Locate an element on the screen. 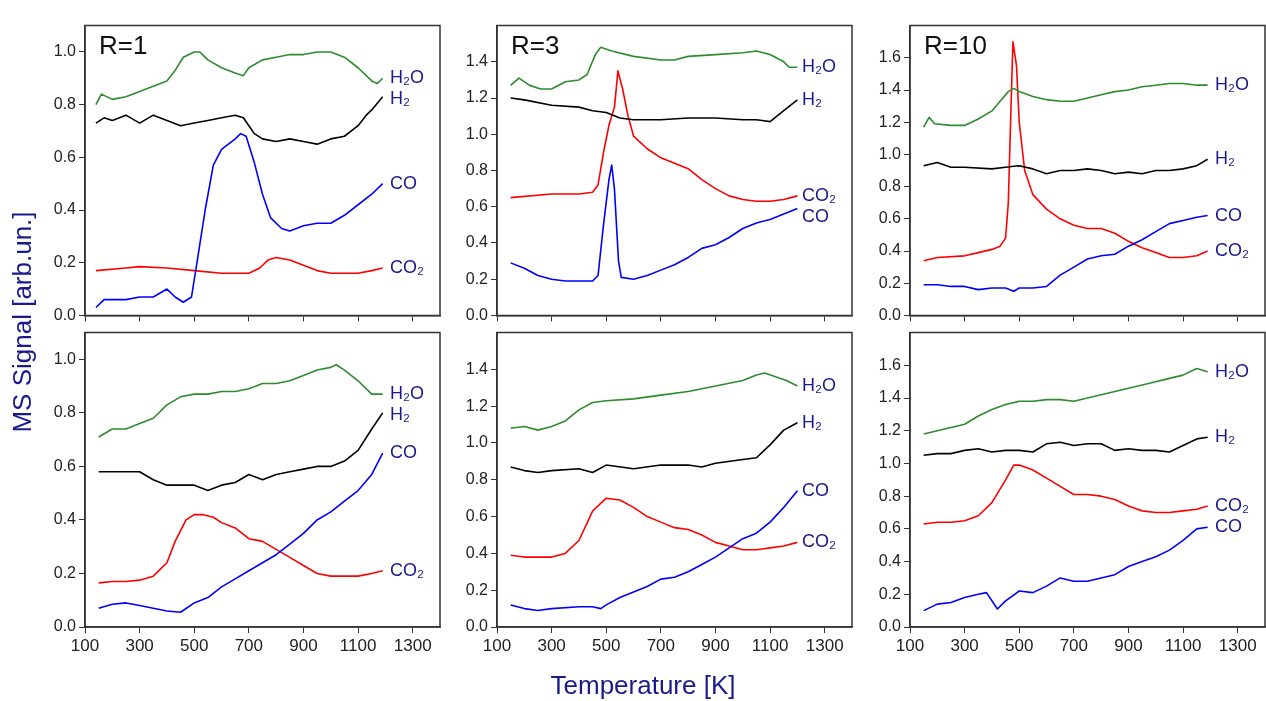 This screenshot has height=701, width=1266. chart-title: R=1 is located at coordinates (123, 44).